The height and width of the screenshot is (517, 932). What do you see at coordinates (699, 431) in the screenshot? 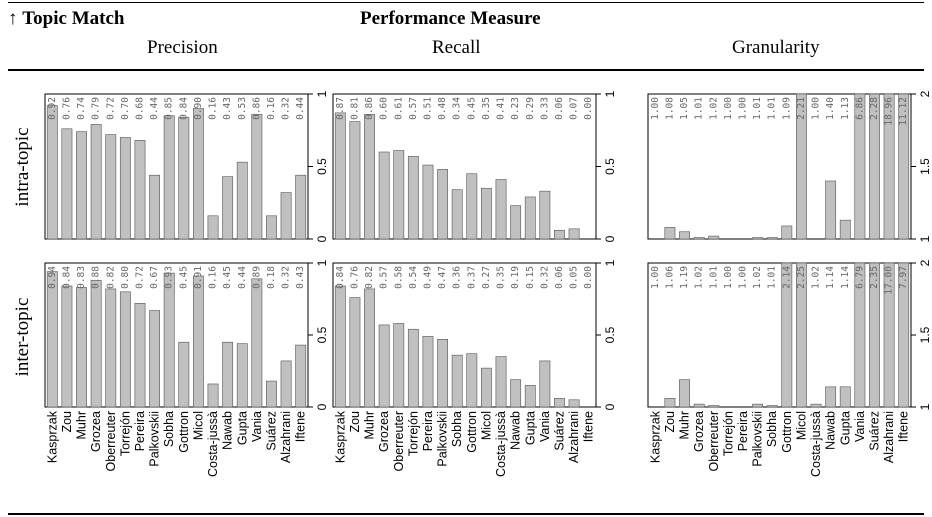
I see `panel-1-2-category-label-3: Grozea` at bounding box center [699, 431].